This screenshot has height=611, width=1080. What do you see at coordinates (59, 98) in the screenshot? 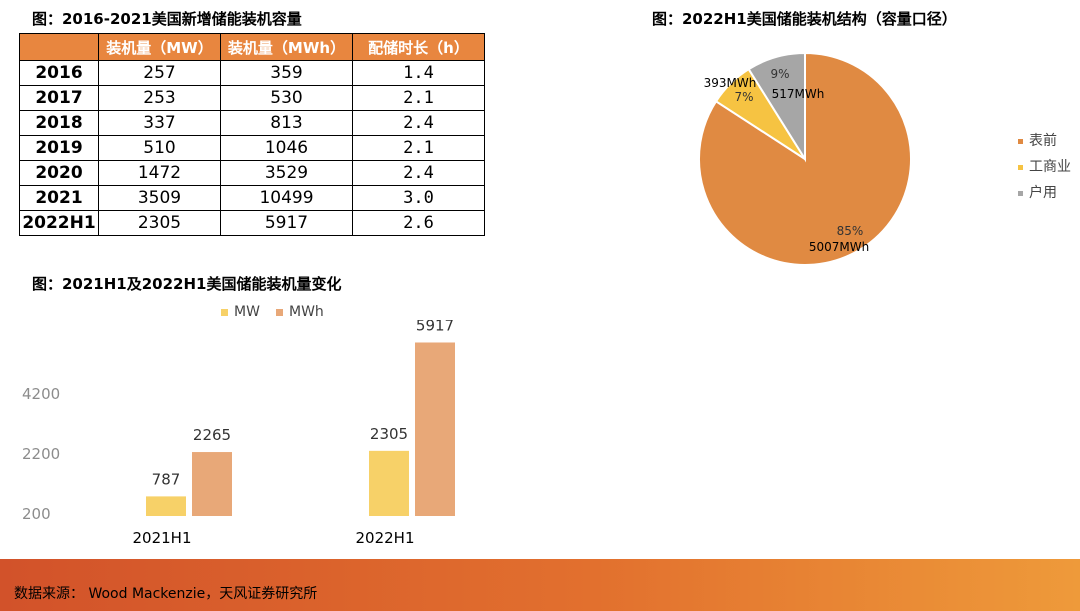
I see `table-cell-year: 2017` at bounding box center [59, 98].